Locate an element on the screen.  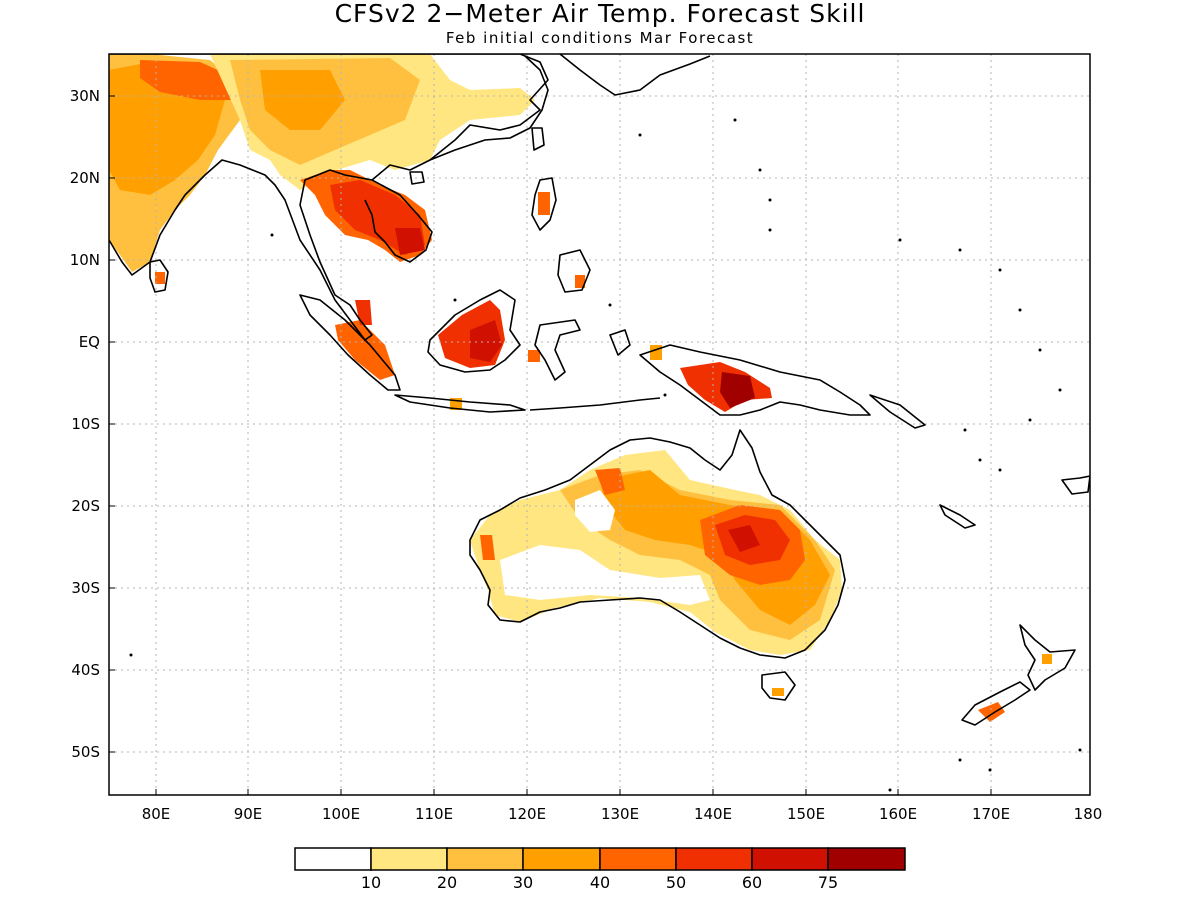
lon-label-150e: 150E is located at coordinates (806, 814).